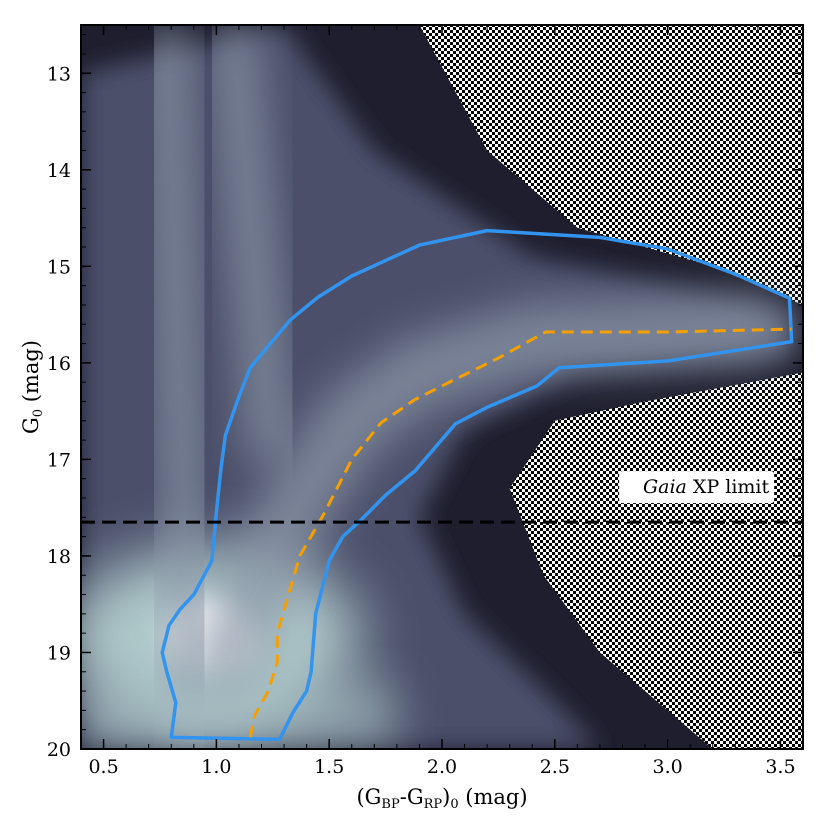 Image resolution: width=830 pixels, height=830 pixels. Describe the element at coordinates (706, 487) in the screenshot. I see `xp-limit-label: Gaia XP limit` at that location.